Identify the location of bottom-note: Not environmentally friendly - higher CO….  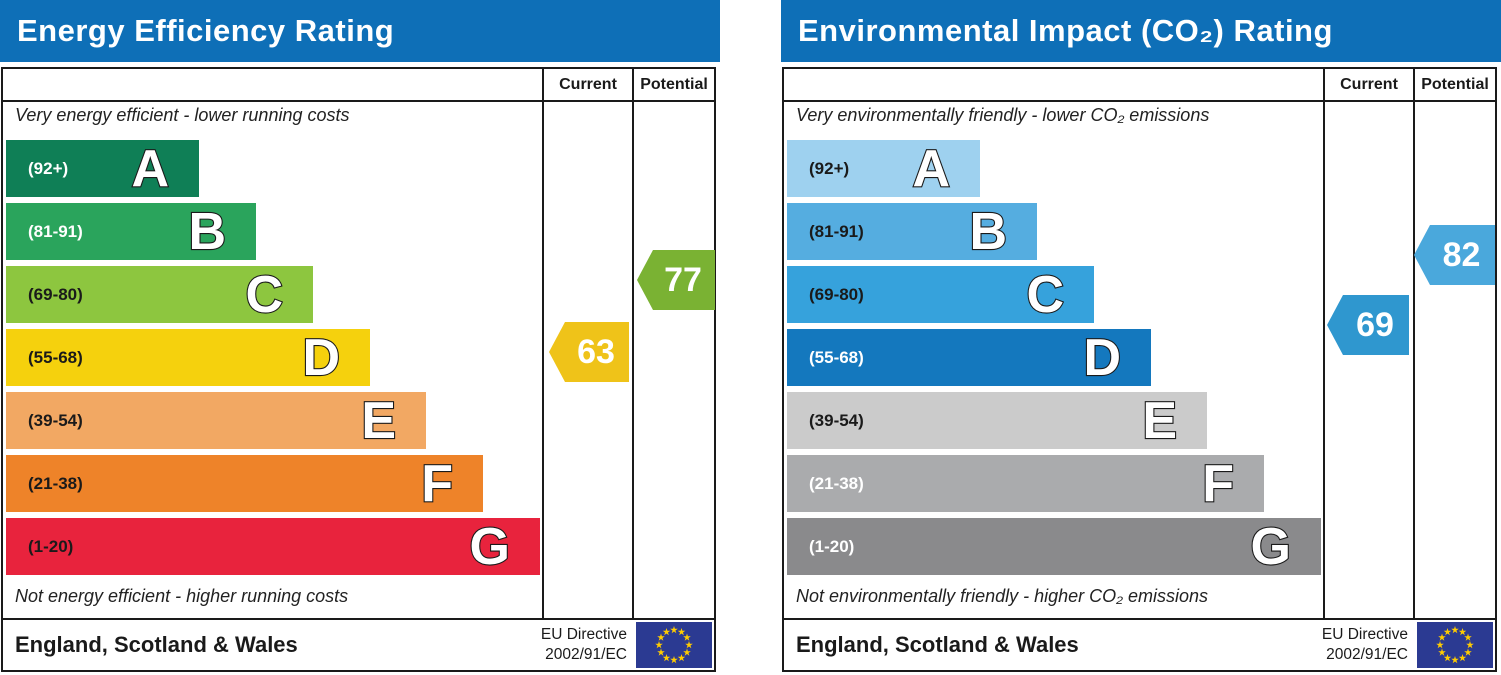
(1002, 596).